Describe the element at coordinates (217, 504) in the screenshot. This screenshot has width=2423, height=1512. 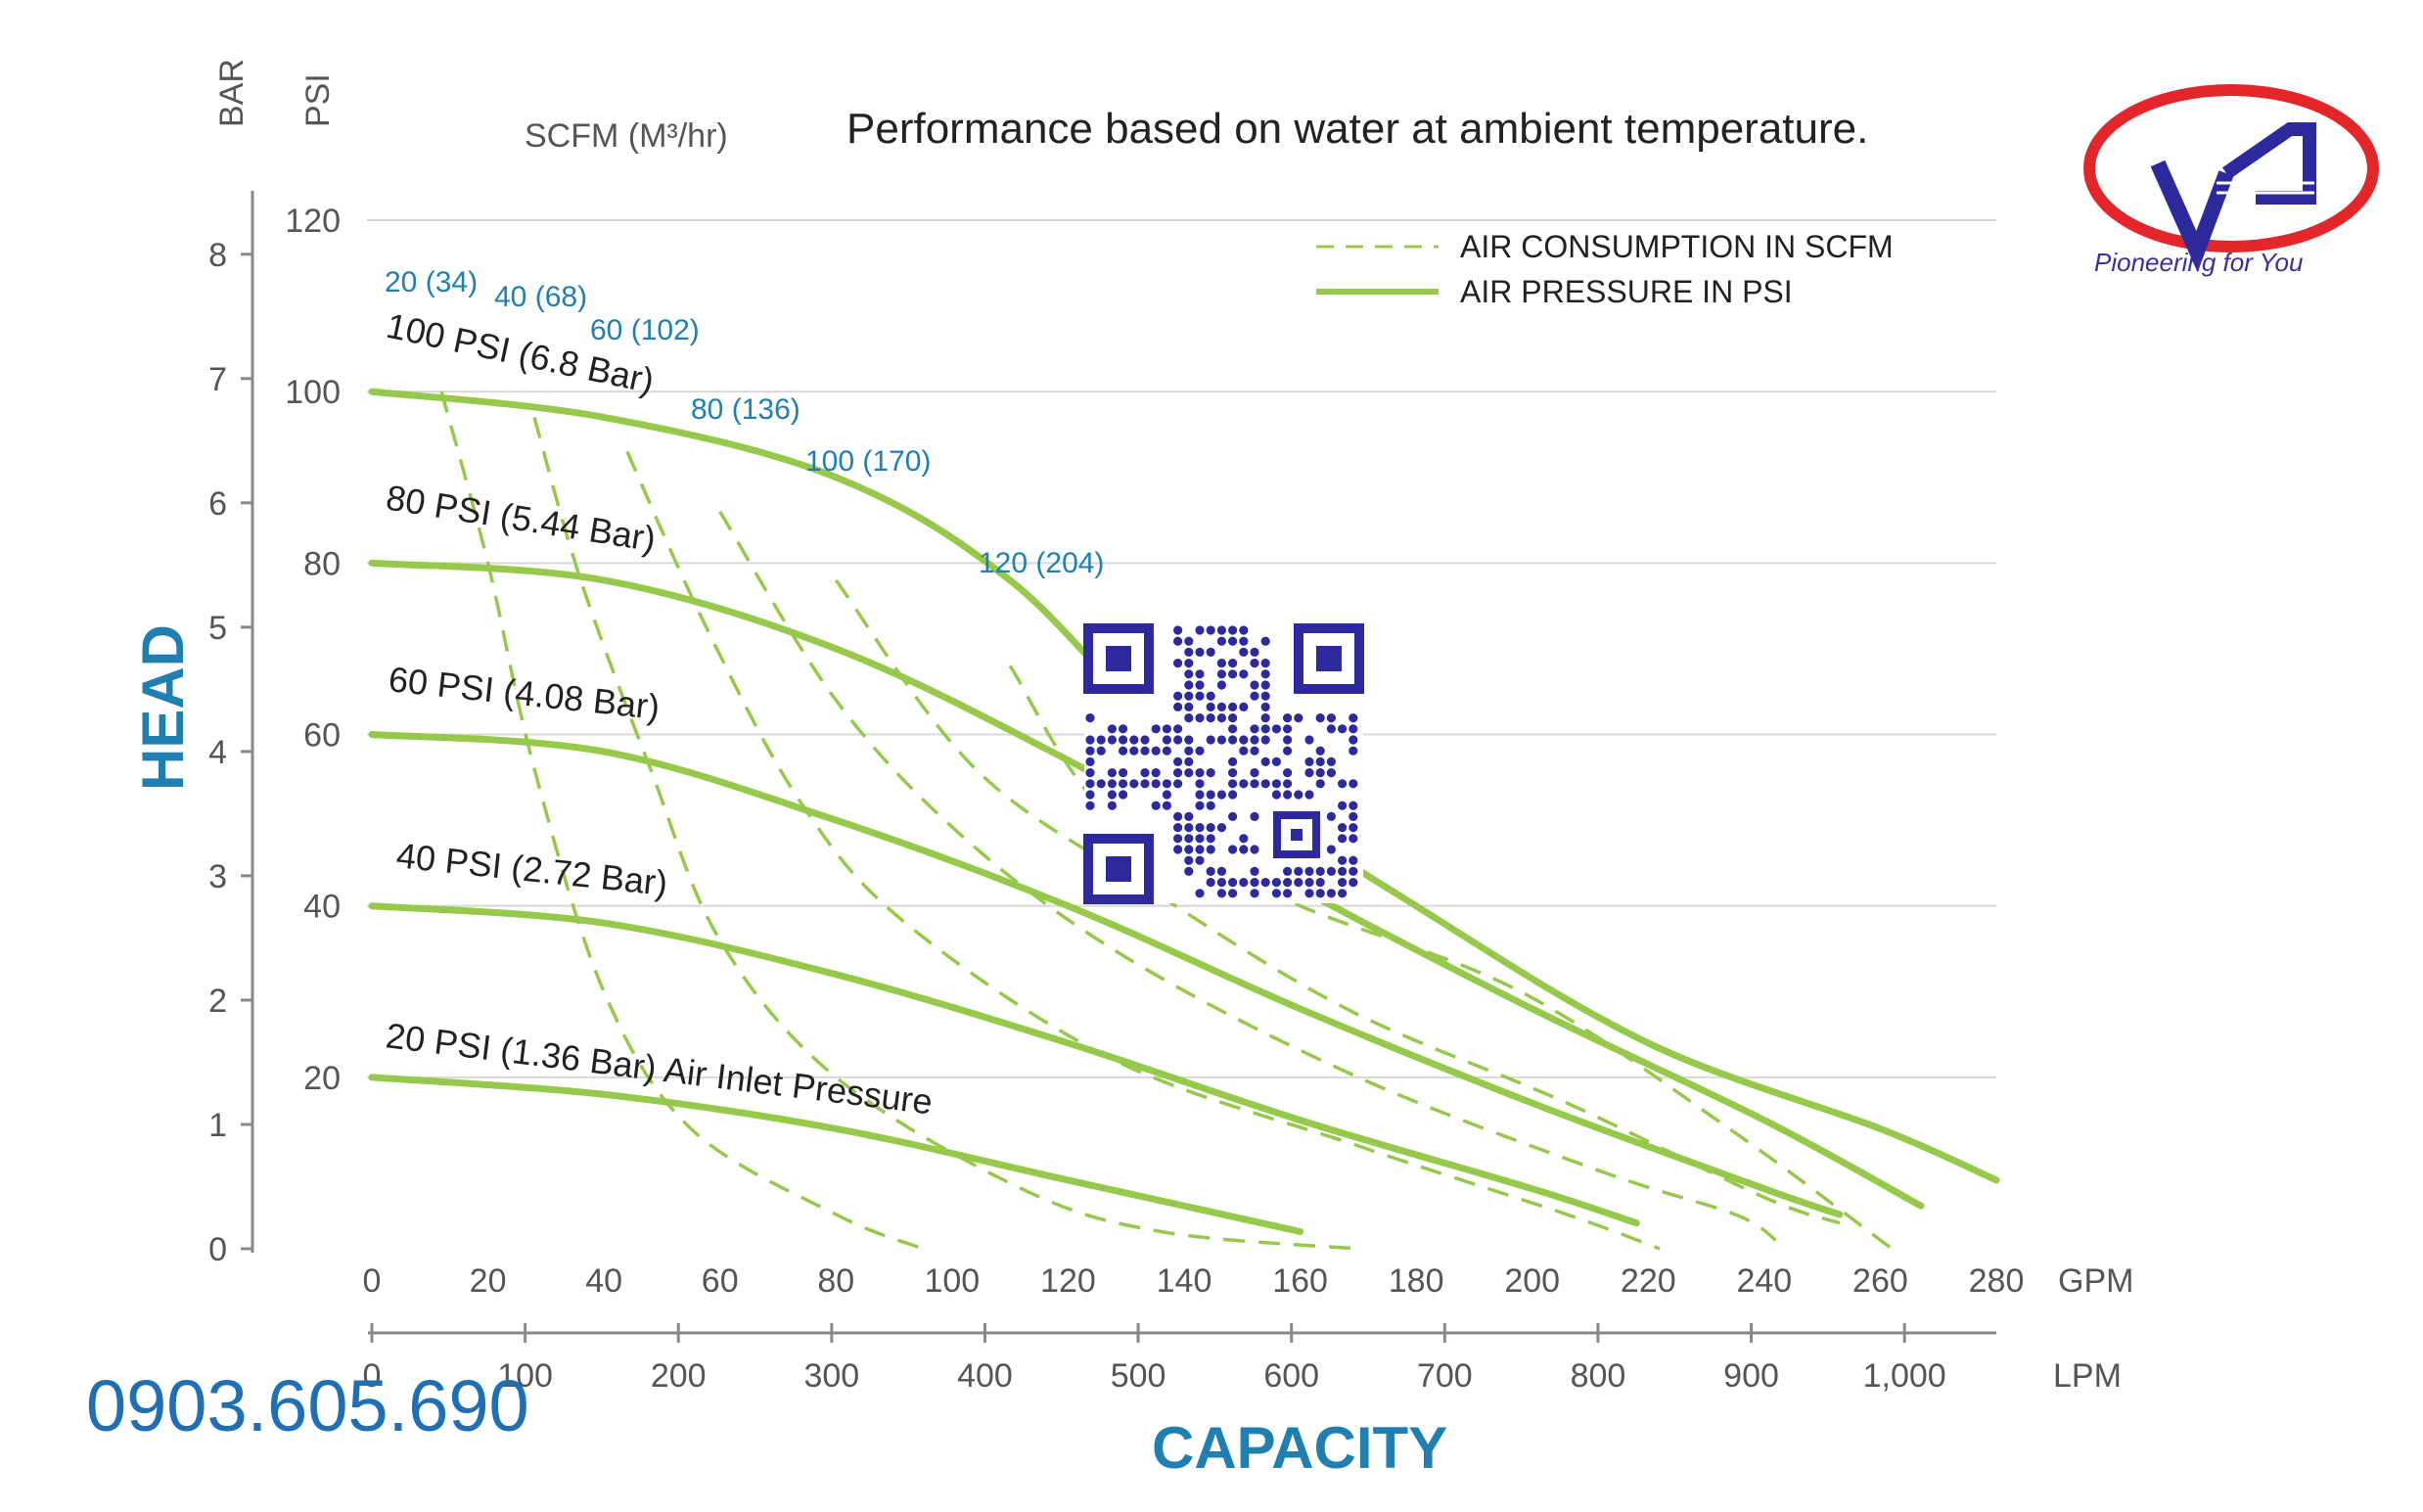
I see `bar-tick-label-6: 6` at that location.